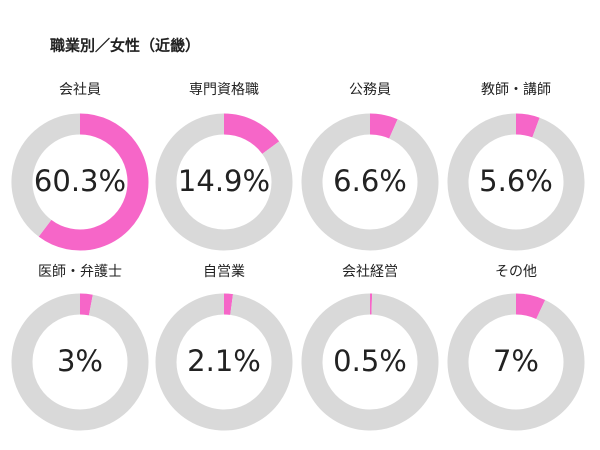 Image resolution: width=600 pixels, height=450 pixels. I want to click on value-label: 6.6%, so click(370, 181).